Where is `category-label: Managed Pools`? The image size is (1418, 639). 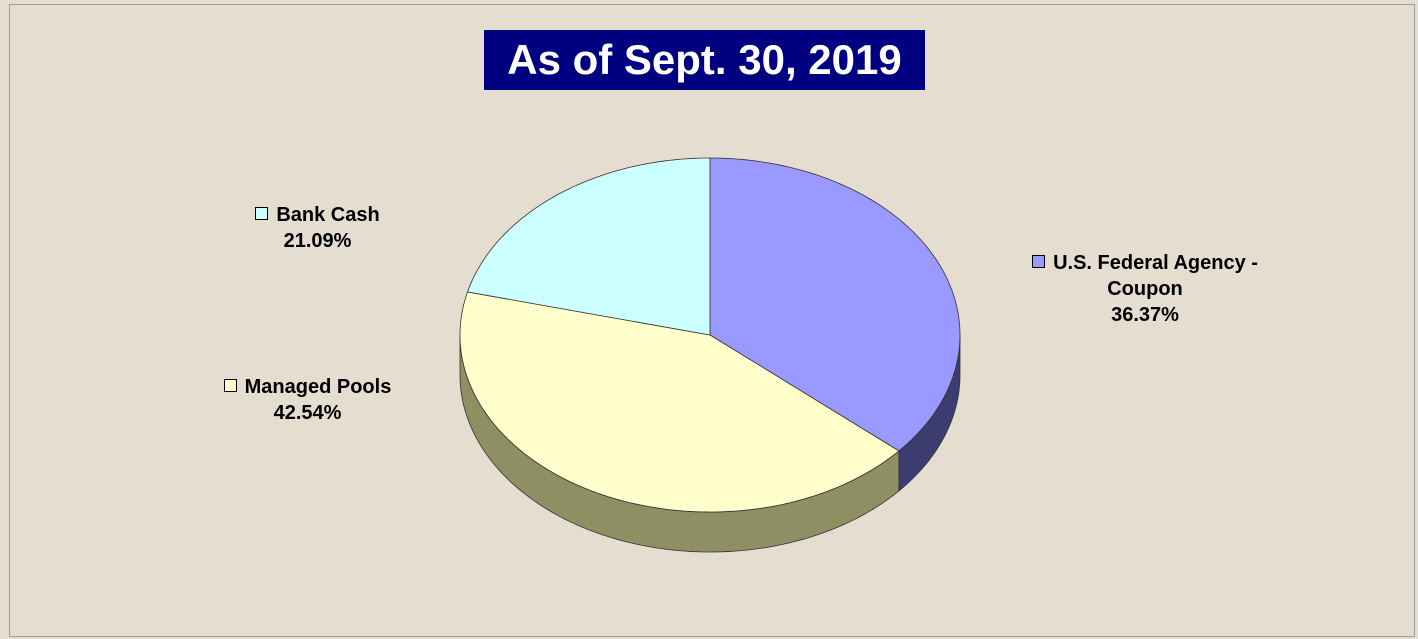 category-label: Managed Pools is located at coordinates (318, 387).